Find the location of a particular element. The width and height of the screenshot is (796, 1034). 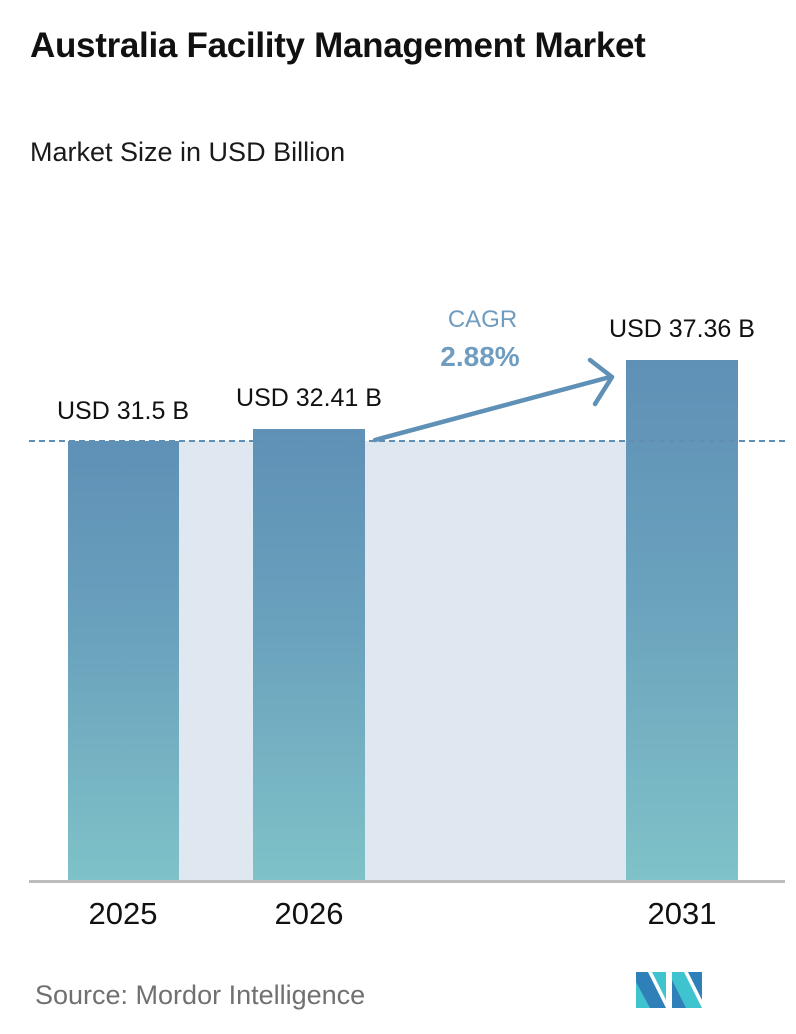

bar-2025 is located at coordinates (123, 661).